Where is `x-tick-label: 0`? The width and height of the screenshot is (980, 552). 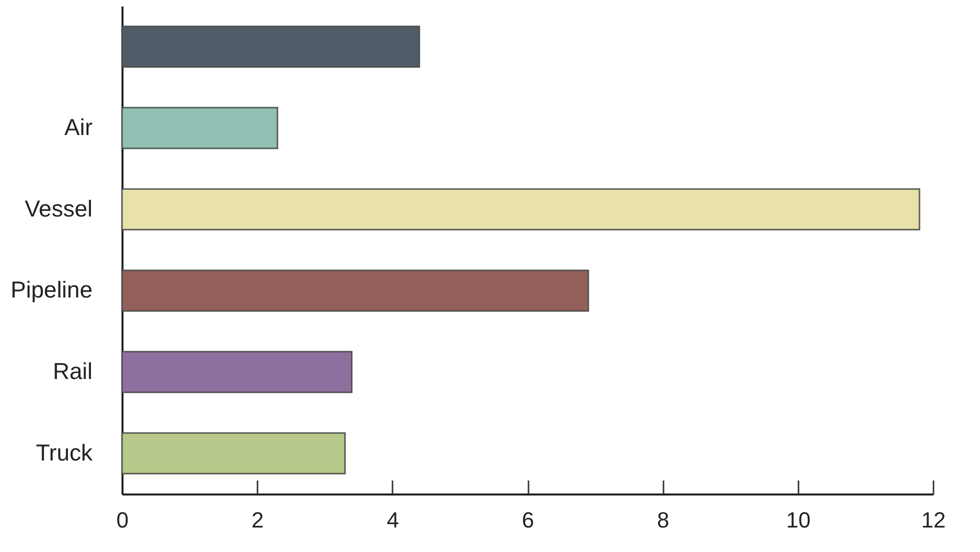 x-tick-label: 0 is located at coordinates (122, 520).